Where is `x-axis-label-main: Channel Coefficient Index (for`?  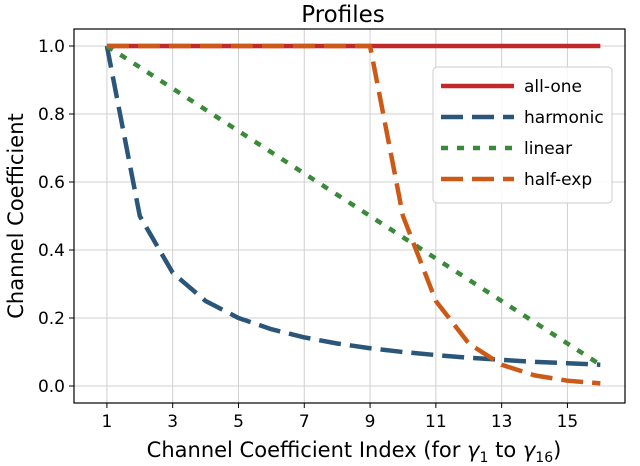 x-axis-label-main: Channel Coefficient Index (for is located at coordinates (307, 450).